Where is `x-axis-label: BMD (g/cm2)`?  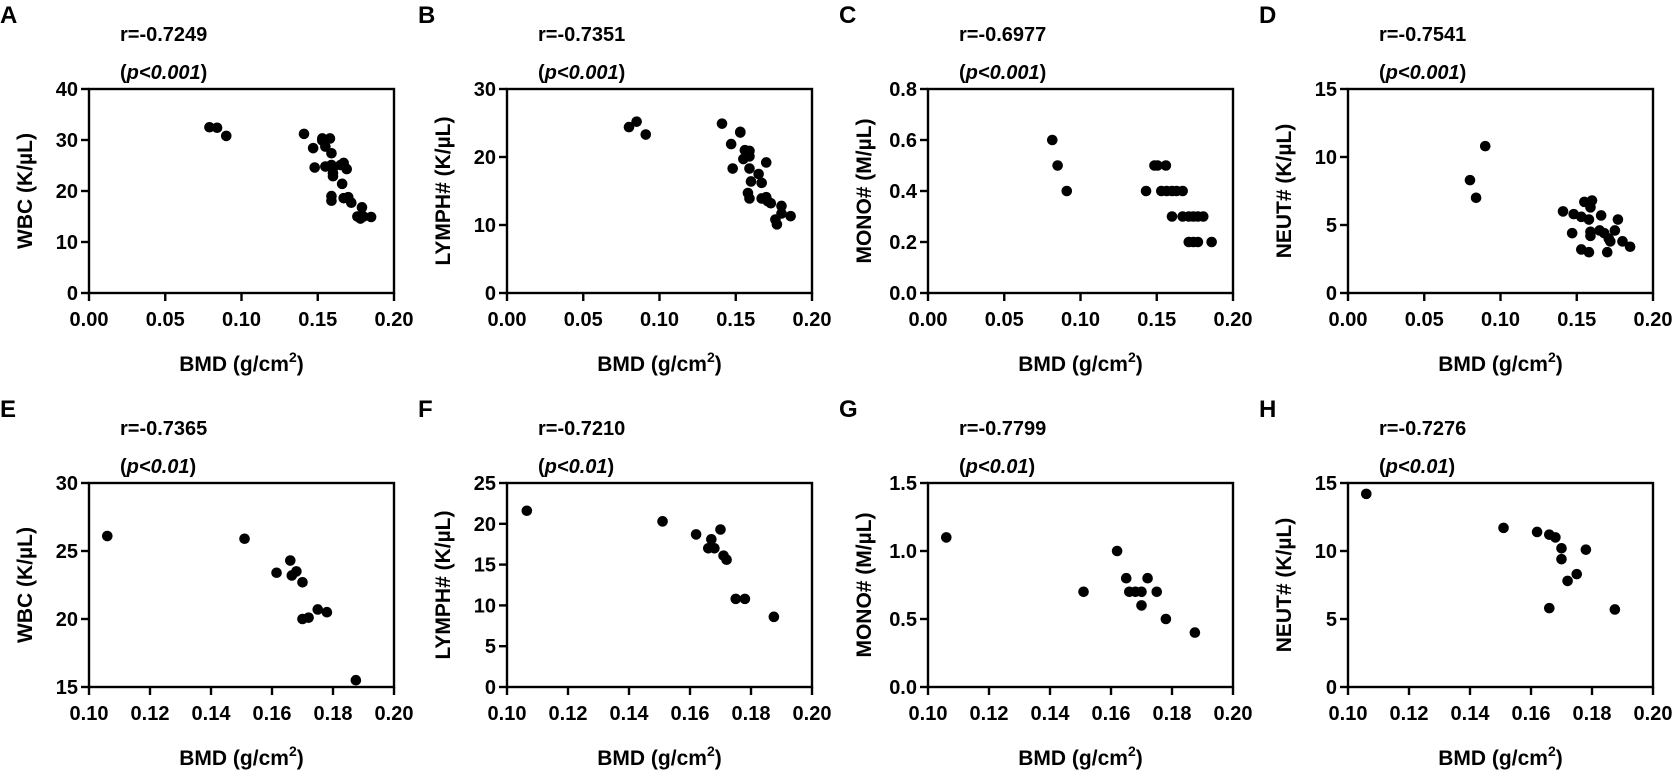 x-axis-label: BMD (g/cm2) is located at coordinates (1500, 362).